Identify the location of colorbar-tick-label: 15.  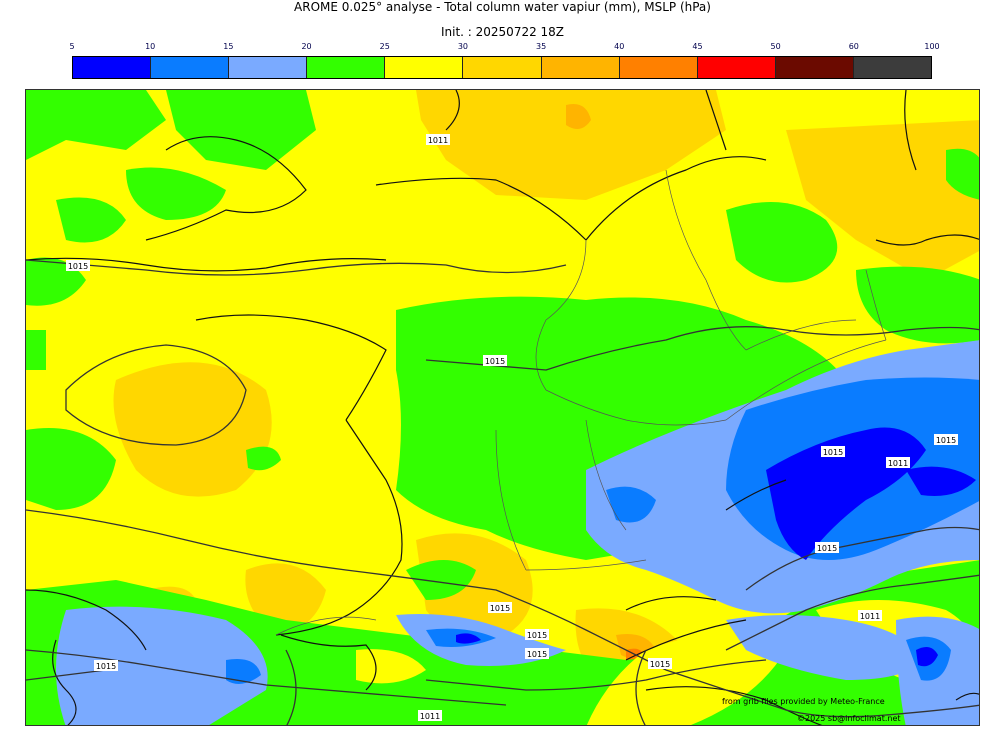
(228, 46).